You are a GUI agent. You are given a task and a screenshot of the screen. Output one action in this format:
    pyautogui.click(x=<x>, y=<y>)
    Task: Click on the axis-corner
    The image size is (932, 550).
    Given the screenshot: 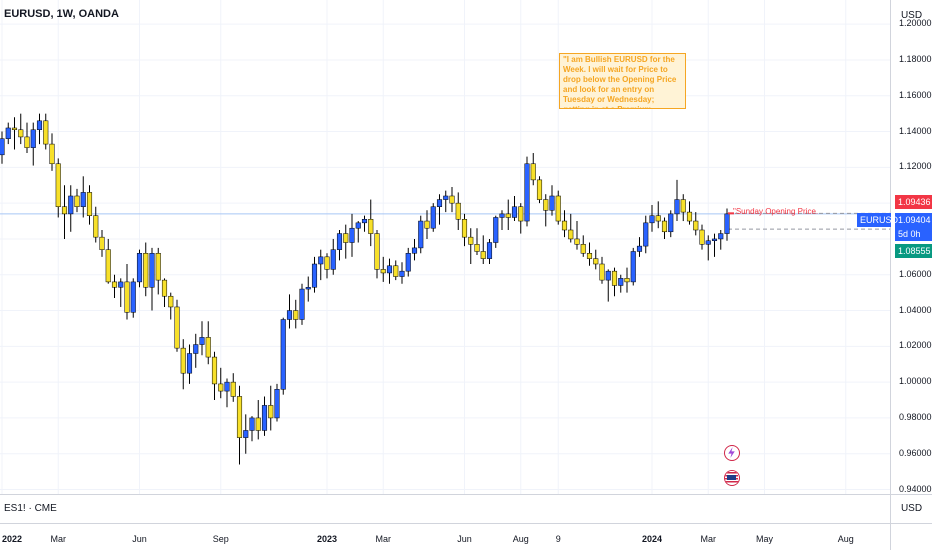 What is the action you would take?
    pyautogui.click(x=911, y=536)
    